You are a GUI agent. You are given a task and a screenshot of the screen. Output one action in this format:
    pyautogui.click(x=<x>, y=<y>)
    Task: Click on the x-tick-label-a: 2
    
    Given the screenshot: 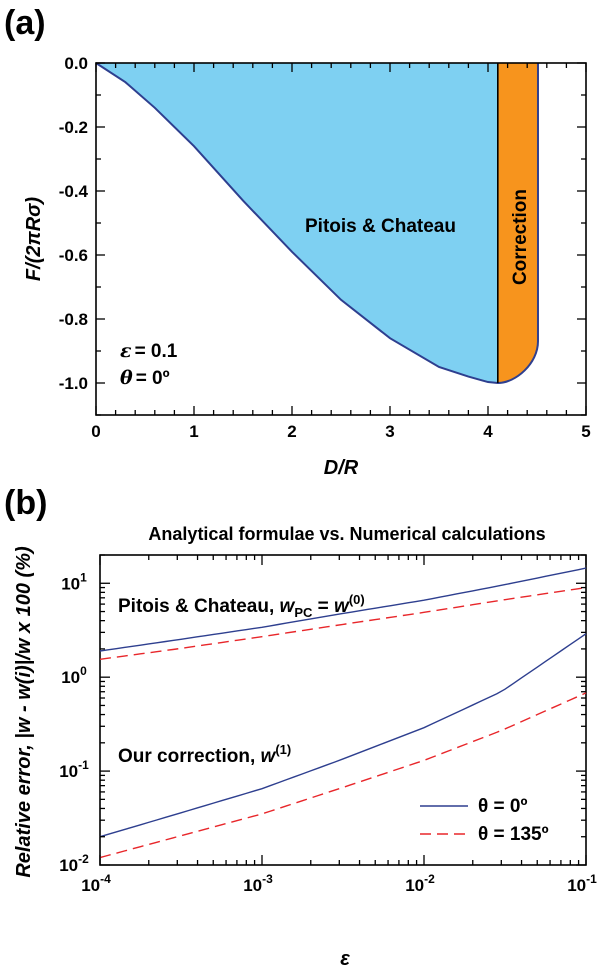 What is the action you would take?
    pyautogui.click(x=291, y=431)
    